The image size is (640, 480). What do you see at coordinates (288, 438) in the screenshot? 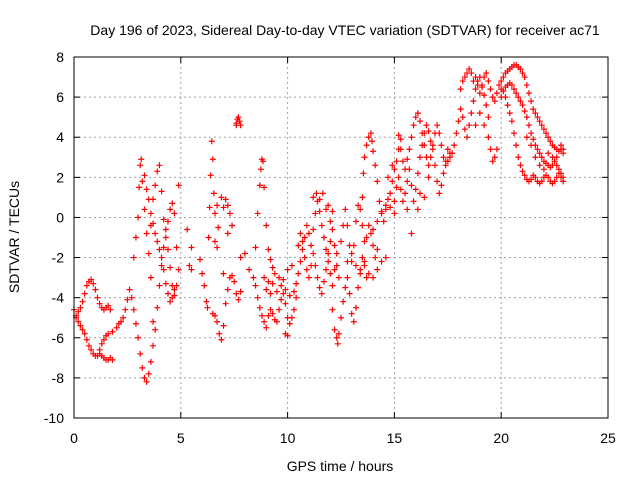
I see `x-tick-label: 10` at bounding box center [288, 438].